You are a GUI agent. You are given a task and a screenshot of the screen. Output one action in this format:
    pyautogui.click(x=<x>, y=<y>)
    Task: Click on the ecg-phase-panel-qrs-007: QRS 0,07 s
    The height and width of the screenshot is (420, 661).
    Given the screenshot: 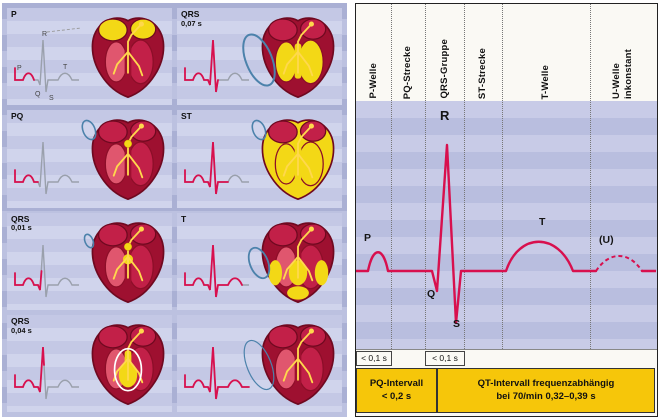 What is the action you would take?
    pyautogui.click(x=259, y=57)
    